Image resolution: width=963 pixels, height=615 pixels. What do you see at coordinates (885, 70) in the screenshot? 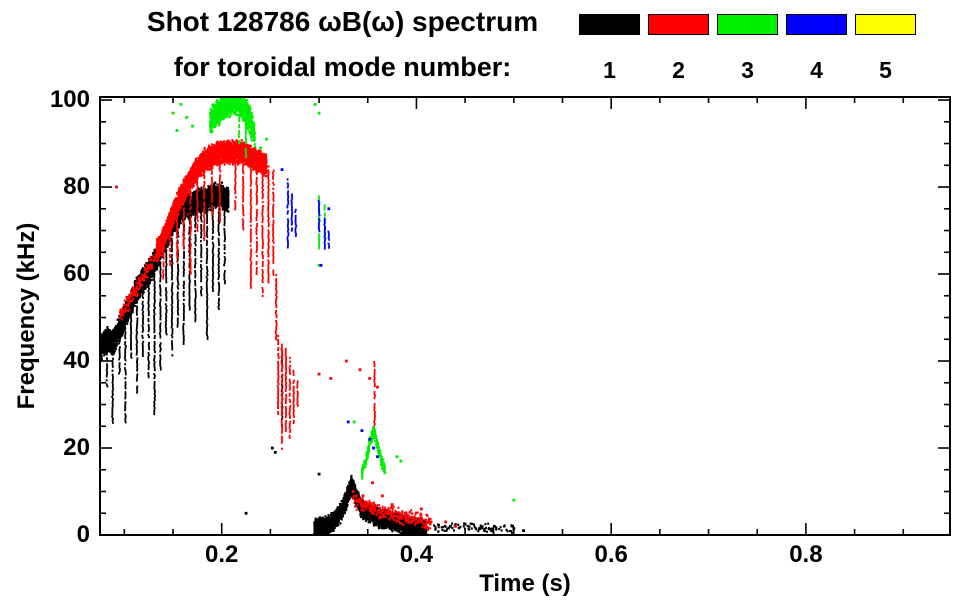
I see `legend-label-mode-5: 5` at bounding box center [885, 70].